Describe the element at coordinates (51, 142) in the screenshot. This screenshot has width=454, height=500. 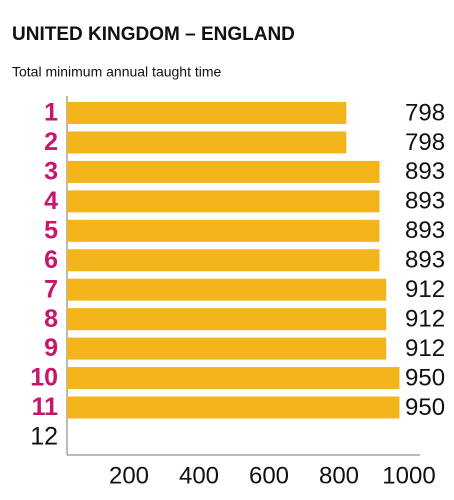
I see `category-label: 2` at that location.